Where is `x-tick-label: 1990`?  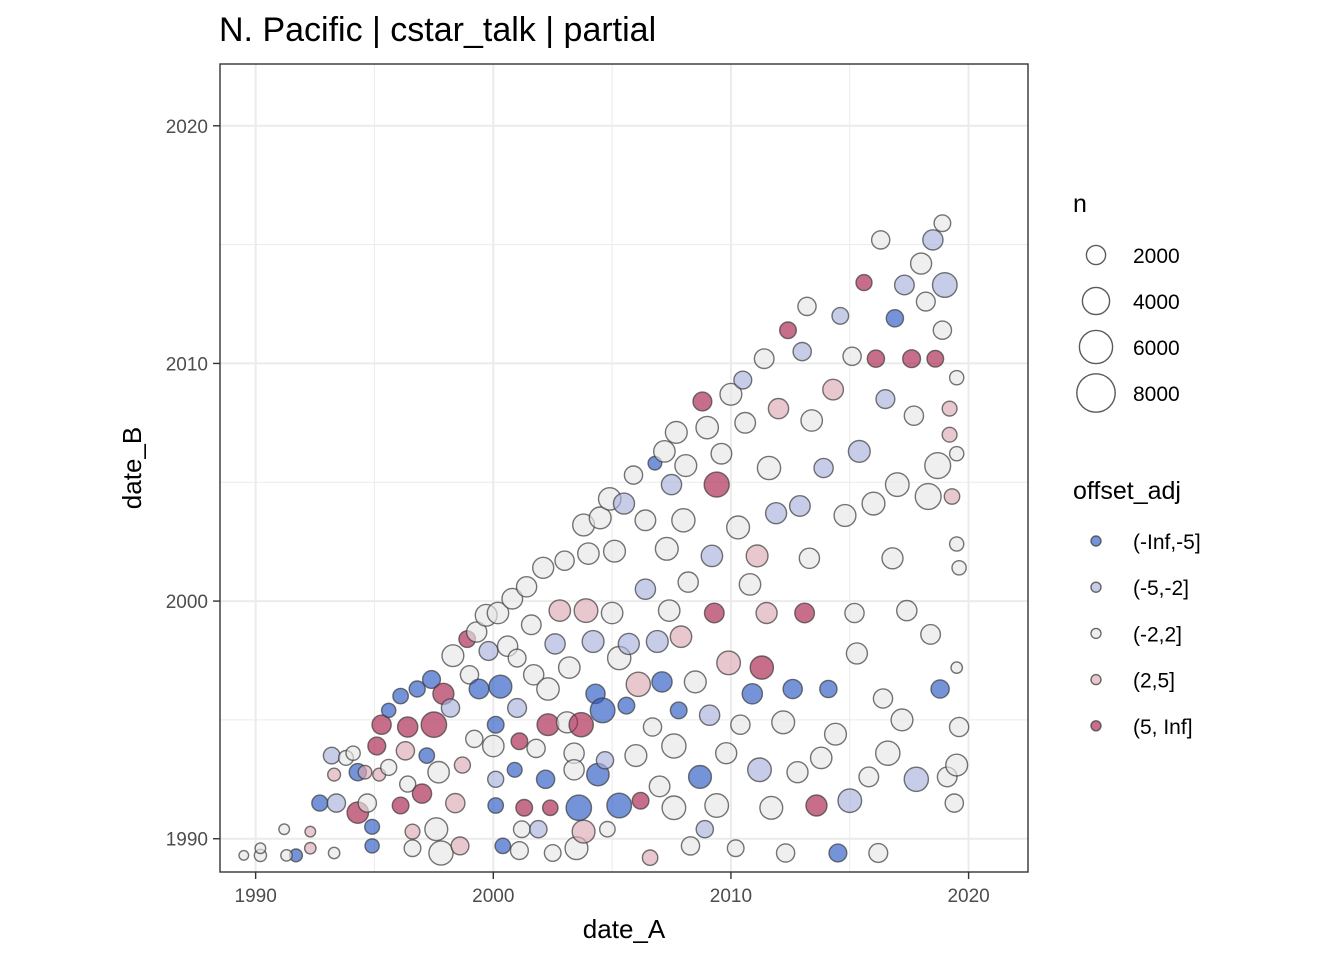
x-tick-label: 1990 is located at coordinates (256, 896).